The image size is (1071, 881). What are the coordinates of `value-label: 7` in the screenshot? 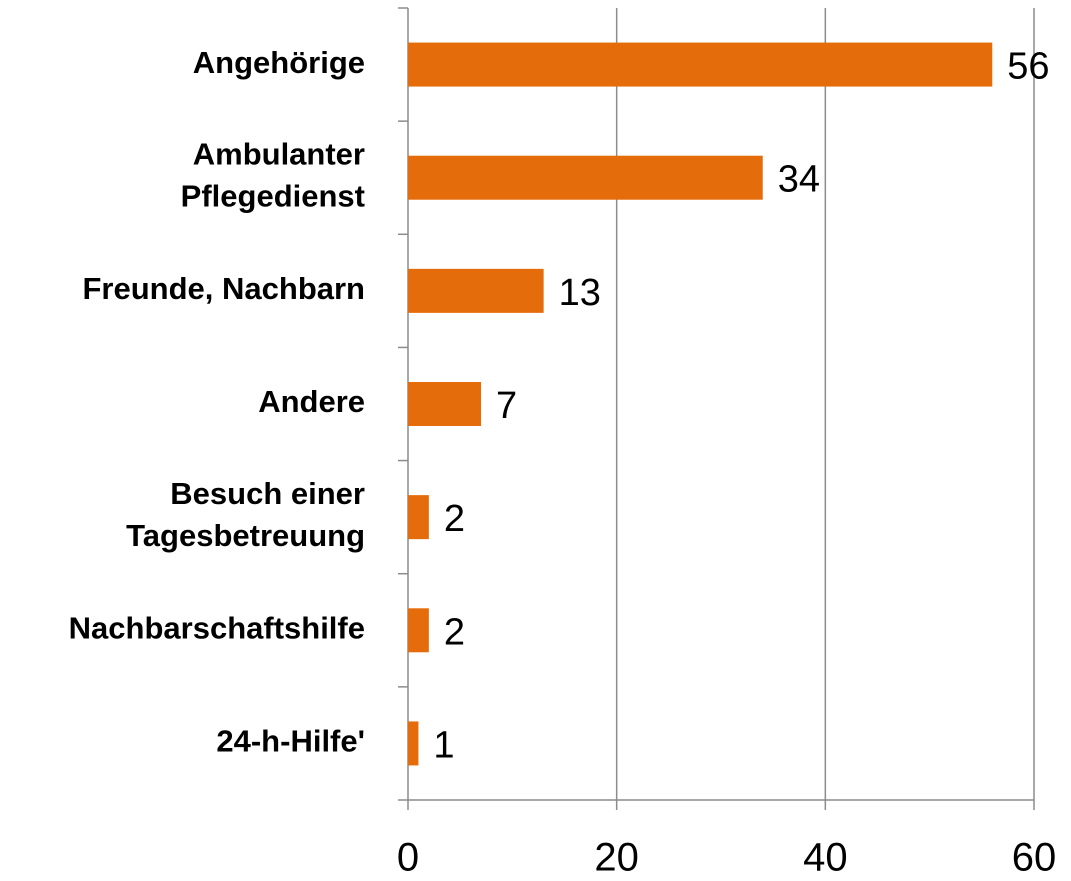 It's located at (506, 406).